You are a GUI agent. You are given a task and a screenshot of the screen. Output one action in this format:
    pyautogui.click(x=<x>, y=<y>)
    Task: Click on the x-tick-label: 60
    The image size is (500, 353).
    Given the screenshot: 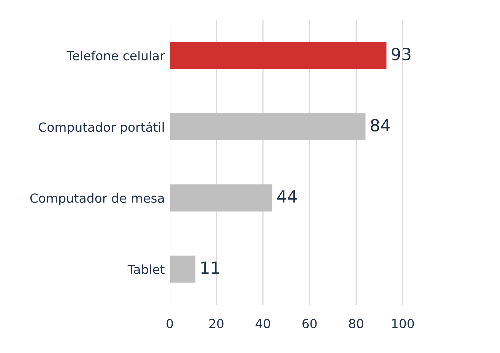 What is the action you would take?
    pyautogui.click(x=309, y=324)
    